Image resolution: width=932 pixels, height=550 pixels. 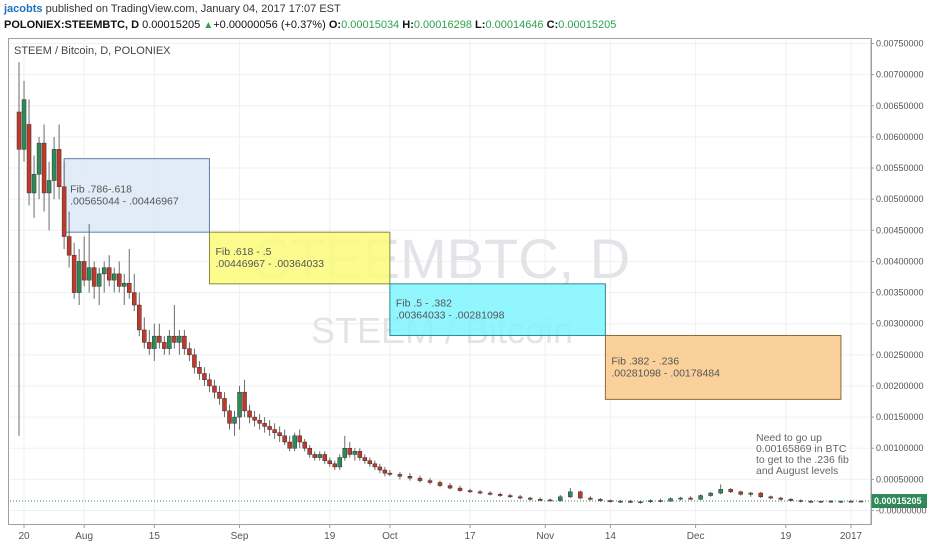 I want to click on fib-box-range: .00446967 - .00364033, so click(x=269, y=264).